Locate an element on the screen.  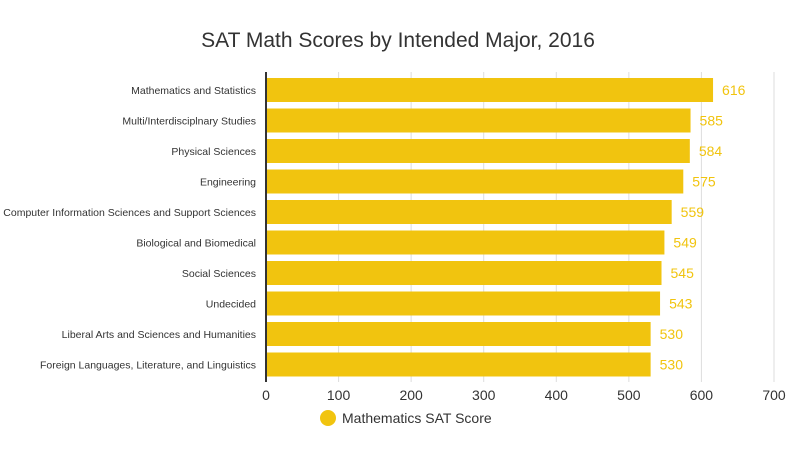
chart-title: SAT Math Scores by Intended Major, 2016 is located at coordinates (398, 40).